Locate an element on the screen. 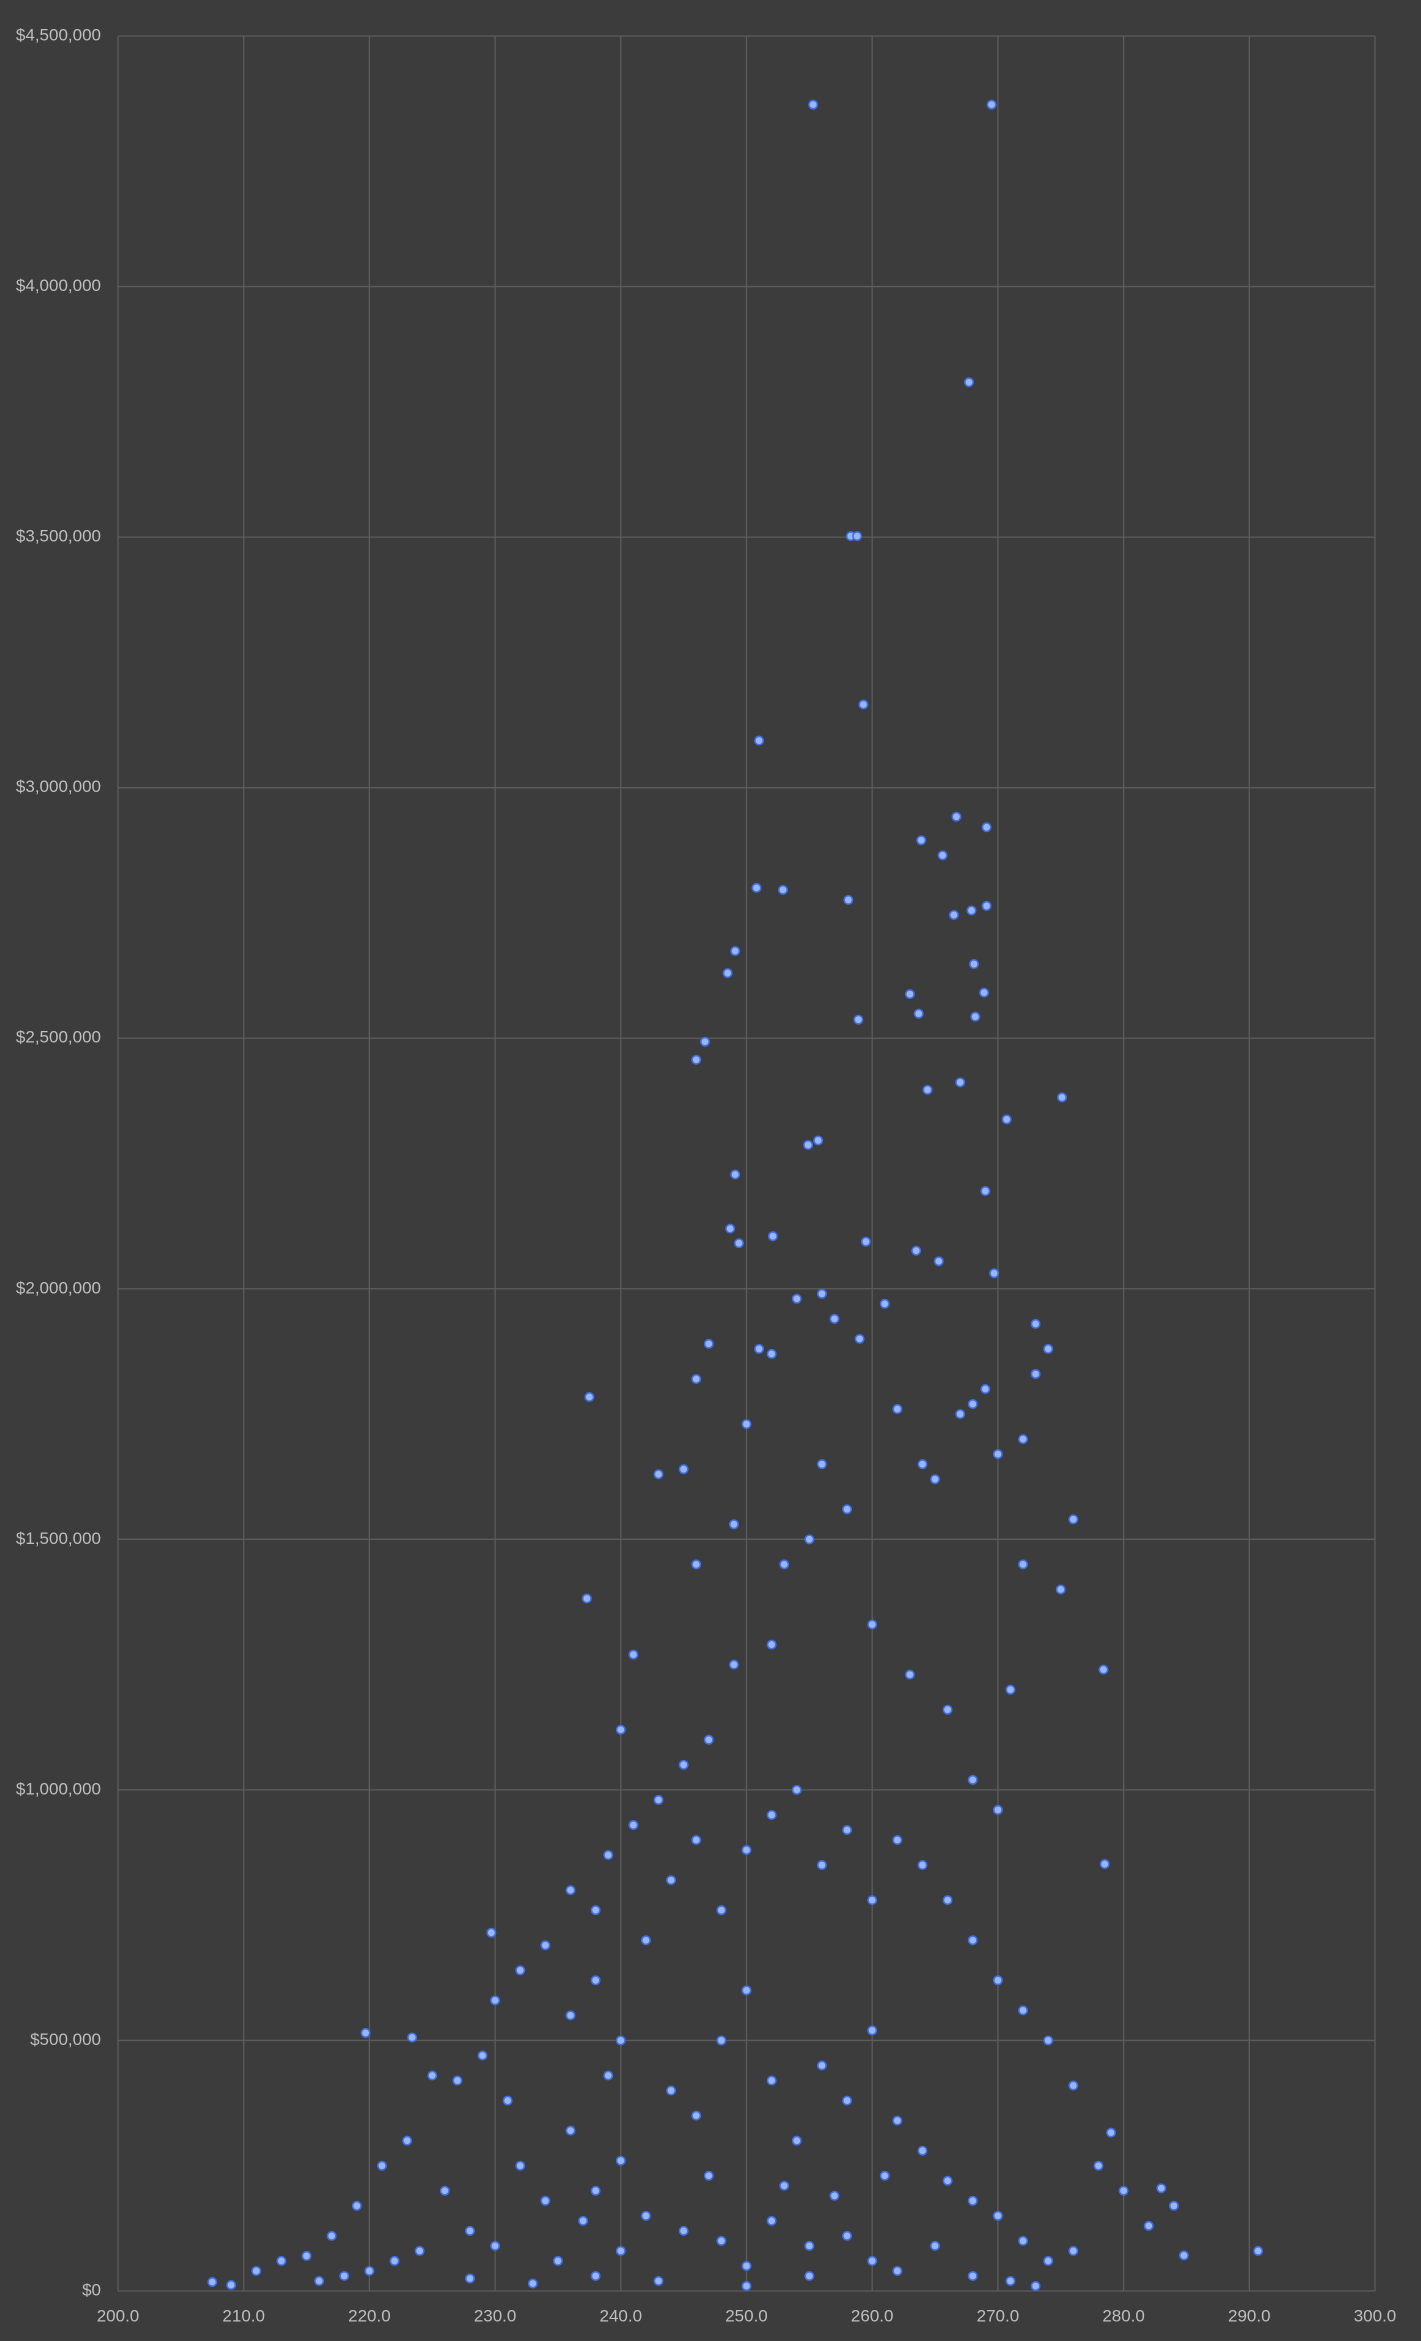 The height and width of the screenshot is (2341, 1421). x-tick-label: 210.0 is located at coordinates (243, 2315).